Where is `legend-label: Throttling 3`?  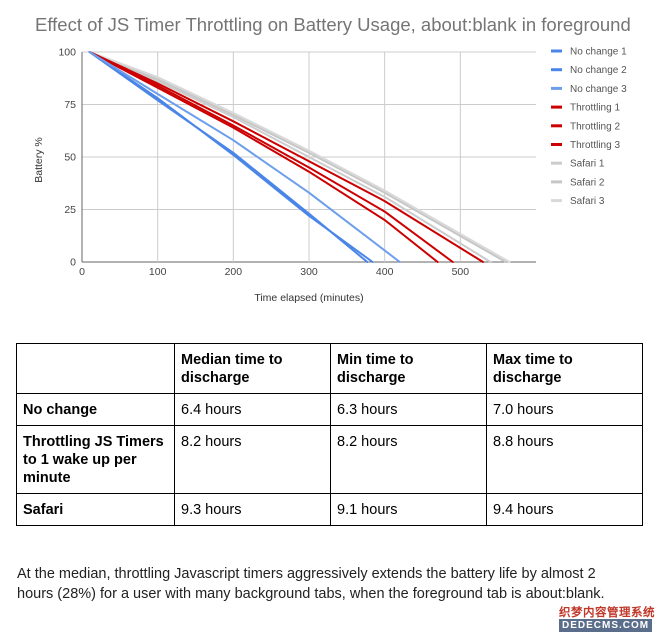 legend-label: Throttling 3 is located at coordinates (595, 145).